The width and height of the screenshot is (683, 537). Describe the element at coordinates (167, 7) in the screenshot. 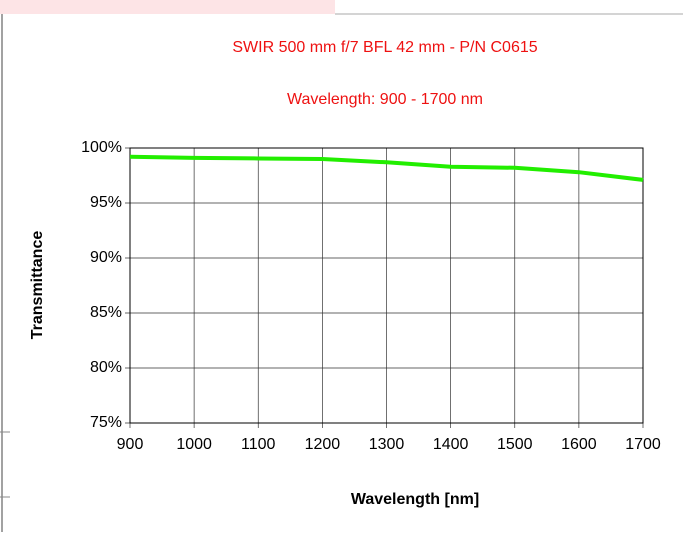

I see `header-tab` at that location.